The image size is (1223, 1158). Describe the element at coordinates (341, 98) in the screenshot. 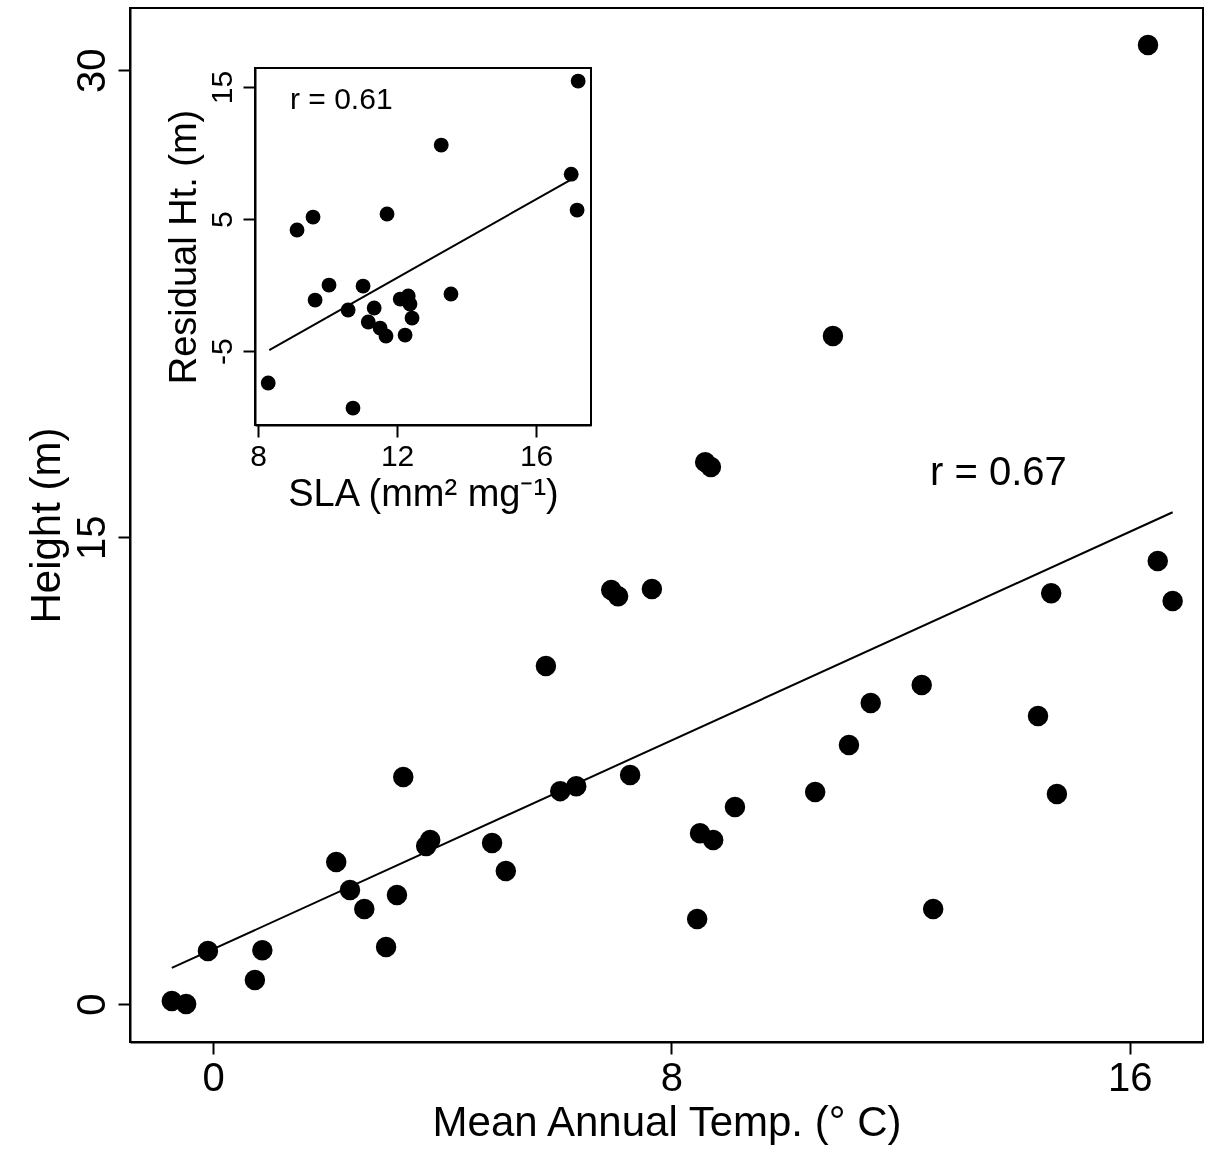

I see `annotation: r = 0.61` at that location.